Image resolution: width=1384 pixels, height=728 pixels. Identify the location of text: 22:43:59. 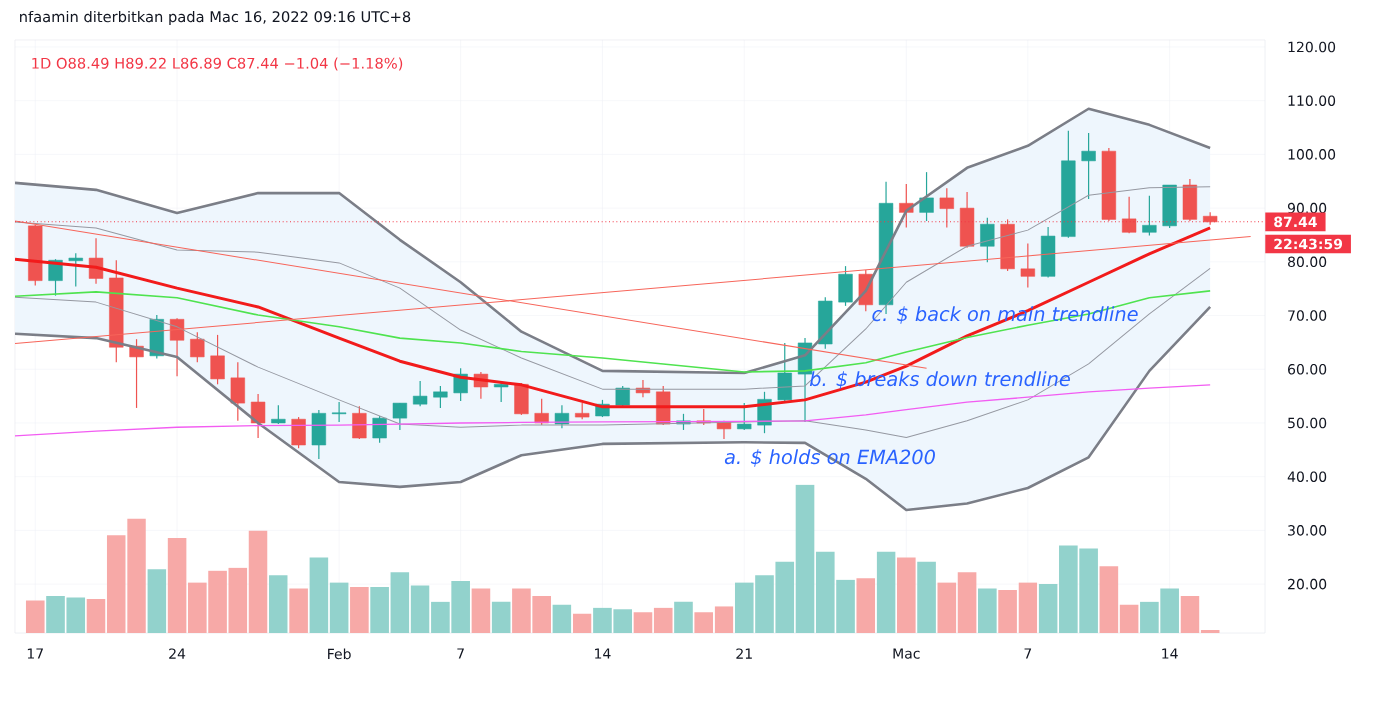
(1308, 244).